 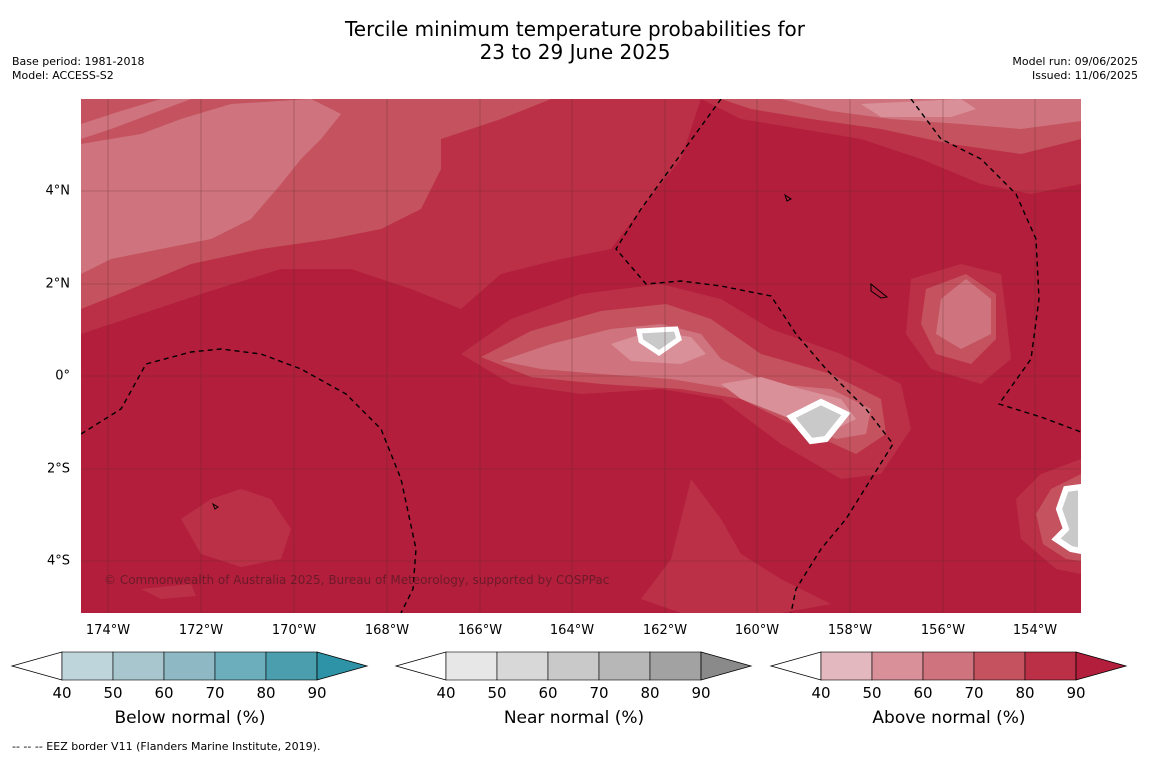 What do you see at coordinates (1066, 519) in the screenshot?
I see `se-near-normal` at bounding box center [1066, 519].